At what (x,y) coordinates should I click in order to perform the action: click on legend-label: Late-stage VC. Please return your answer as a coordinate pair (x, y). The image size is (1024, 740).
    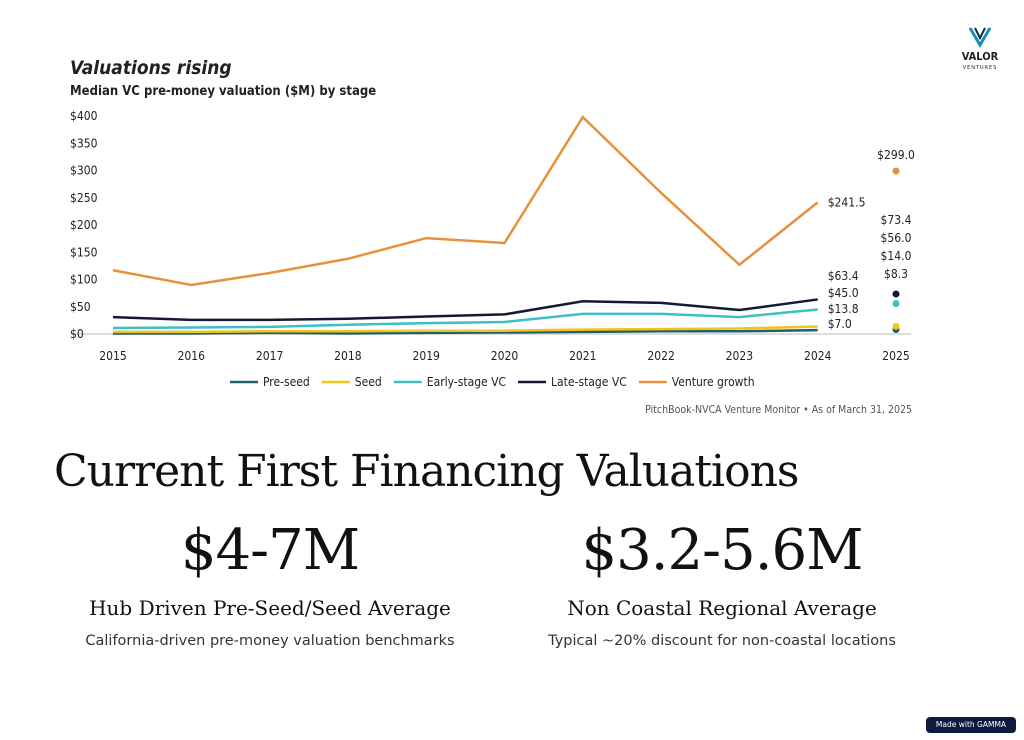
    Looking at the image, I should click on (589, 382).